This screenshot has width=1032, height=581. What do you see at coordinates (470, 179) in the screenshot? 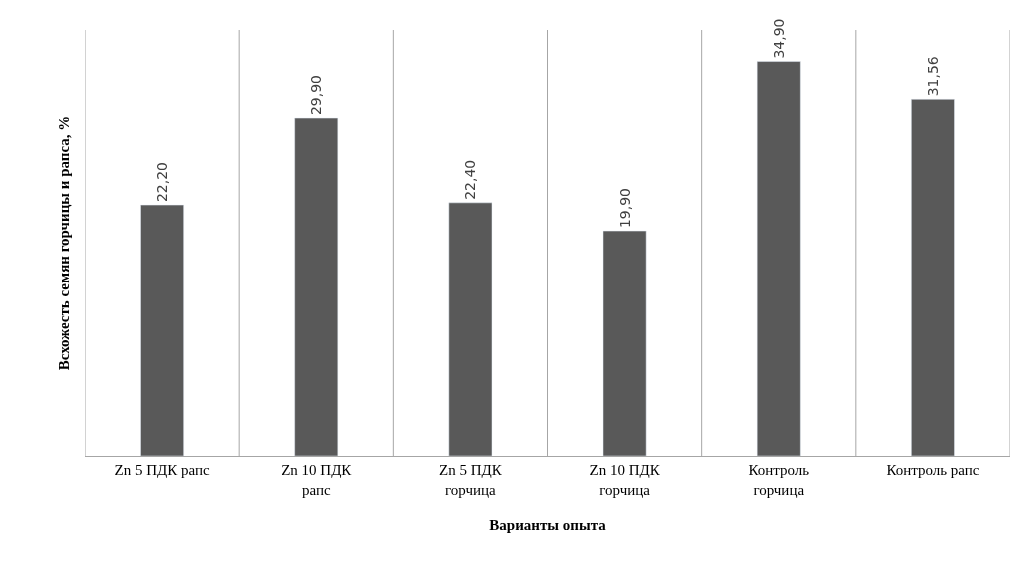
I see `data-label: 22,40` at bounding box center [470, 179].